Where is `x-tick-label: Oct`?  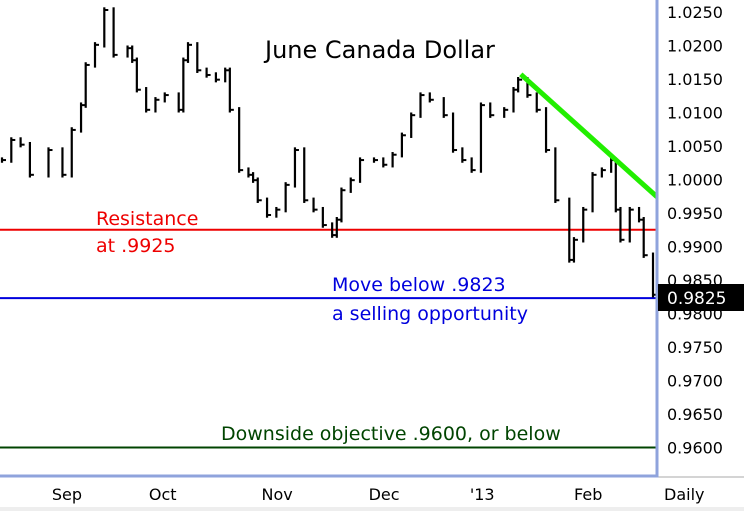
x-tick-label: Oct is located at coordinates (163, 494).